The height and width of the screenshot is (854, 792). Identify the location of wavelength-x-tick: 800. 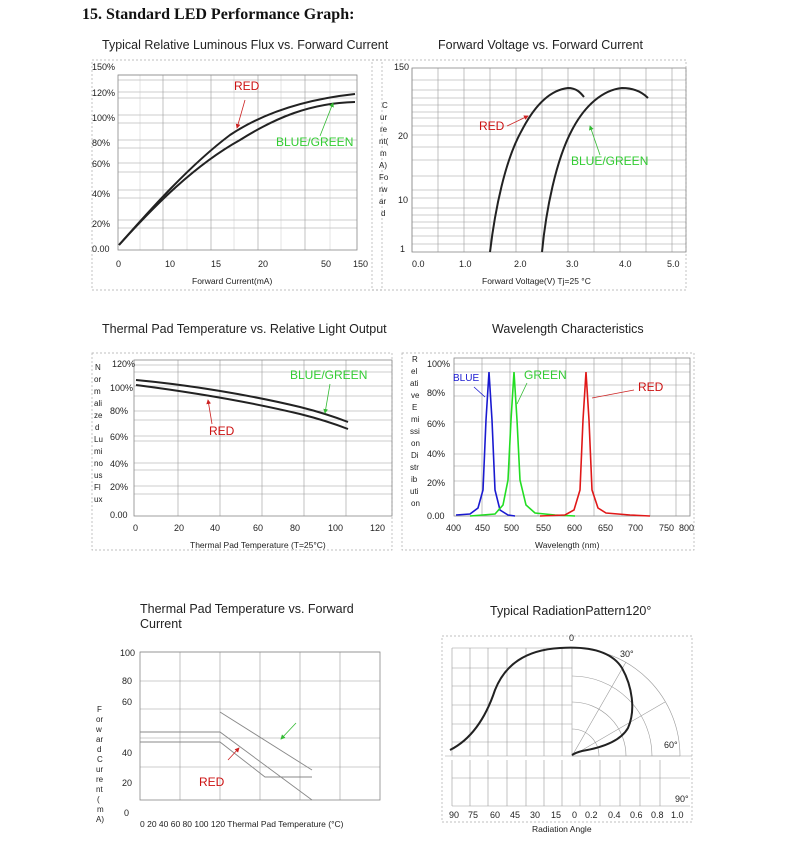
(686, 528).